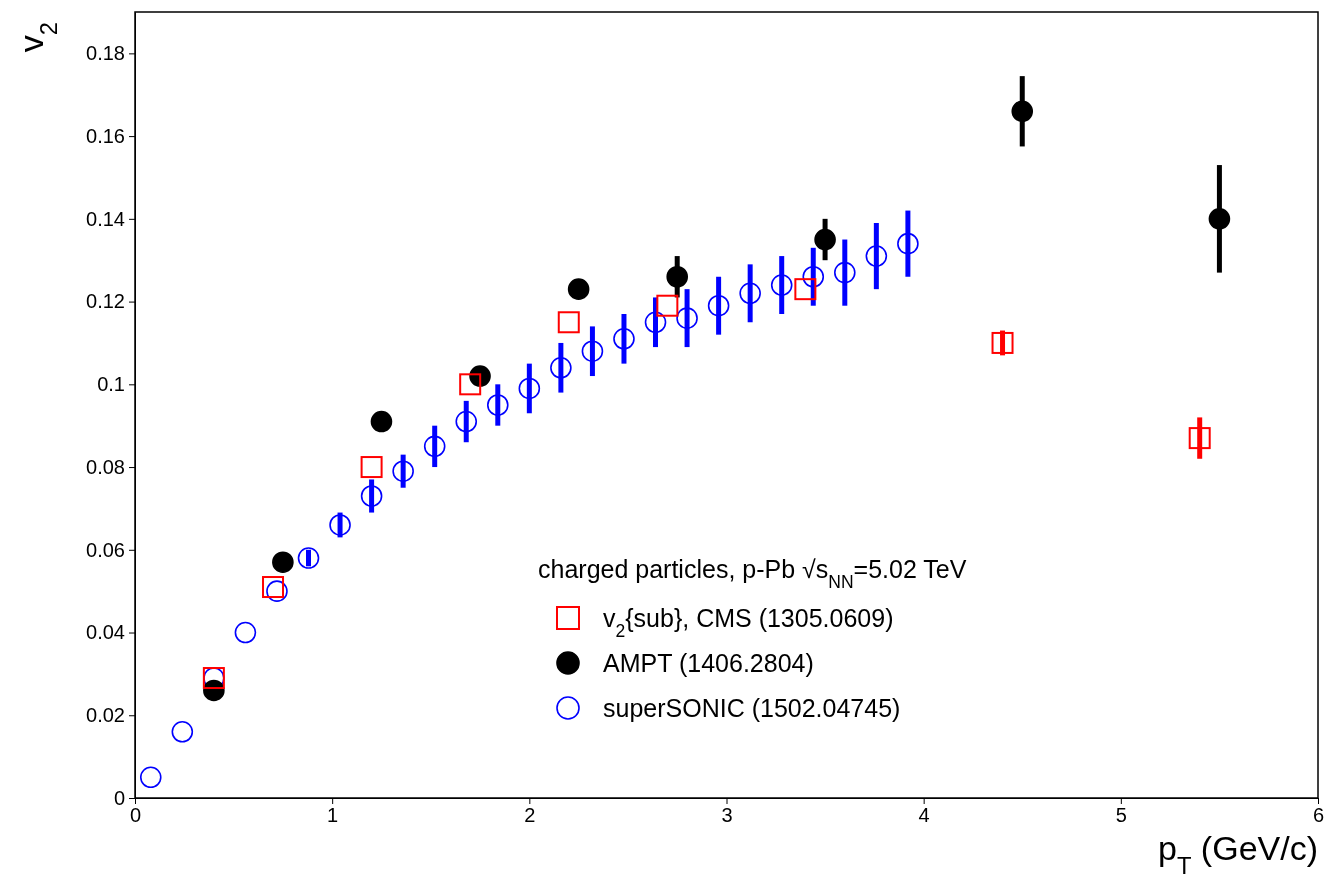 The image size is (1332, 887). Describe the element at coordinates (105, 632) in the screenshot. I see `y-tick-label: 0.04` at that location.